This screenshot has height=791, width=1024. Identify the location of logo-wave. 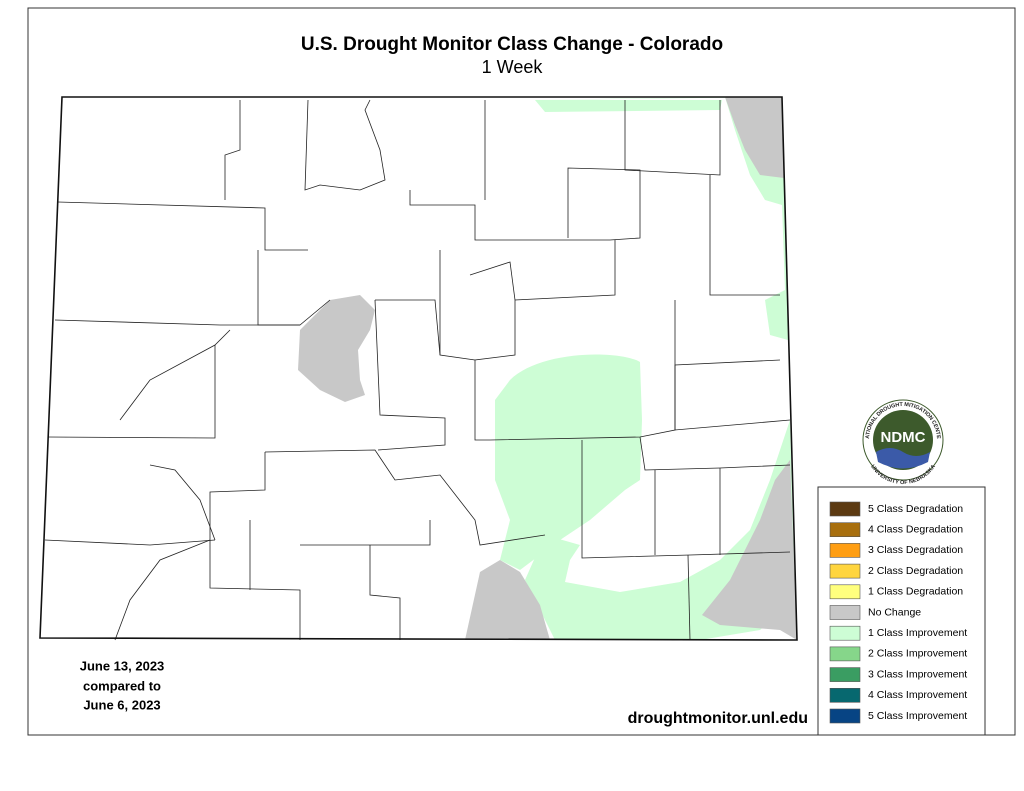
(903, 458).